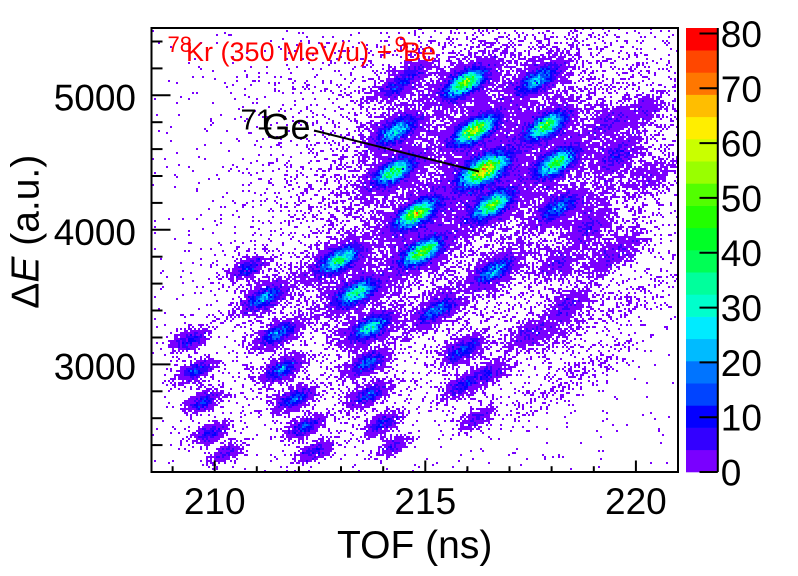 This screenshot has width=798, height=576. Describe the element at coordinates (731, 473) in the screenshot. I see `svg-text: 0` at that location.